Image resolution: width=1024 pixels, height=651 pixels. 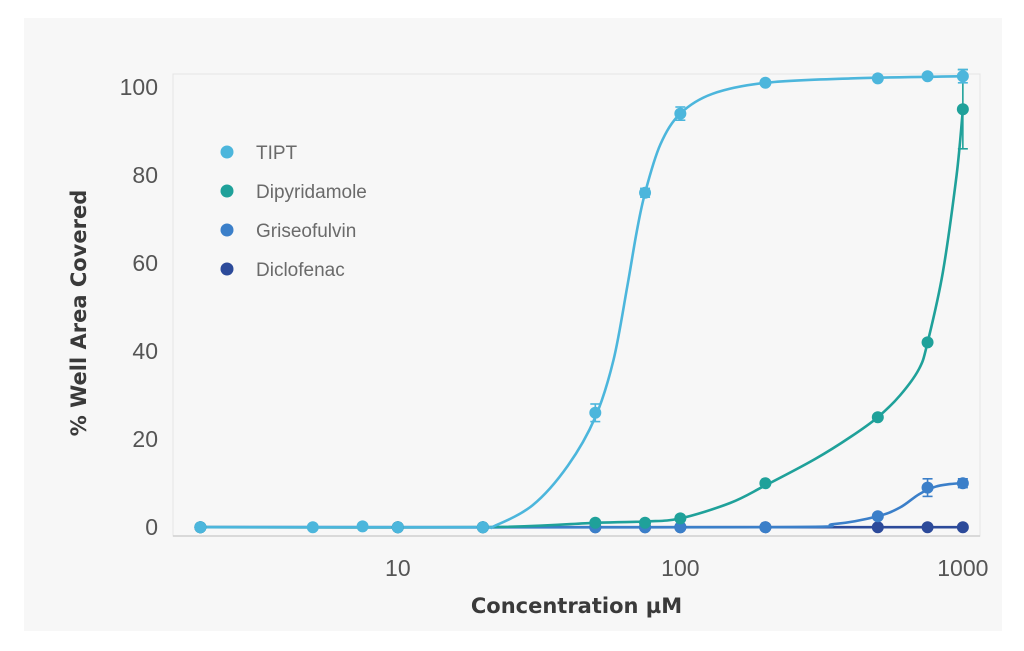 I want to click on legend-label-diclofenac: Diclofenac, so click(x=300, y=270).